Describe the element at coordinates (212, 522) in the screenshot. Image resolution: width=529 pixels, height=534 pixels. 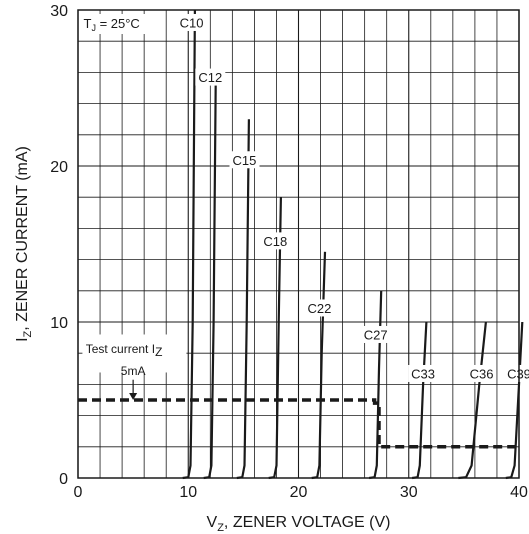
I see `x-axis-title-main: V` at that location.